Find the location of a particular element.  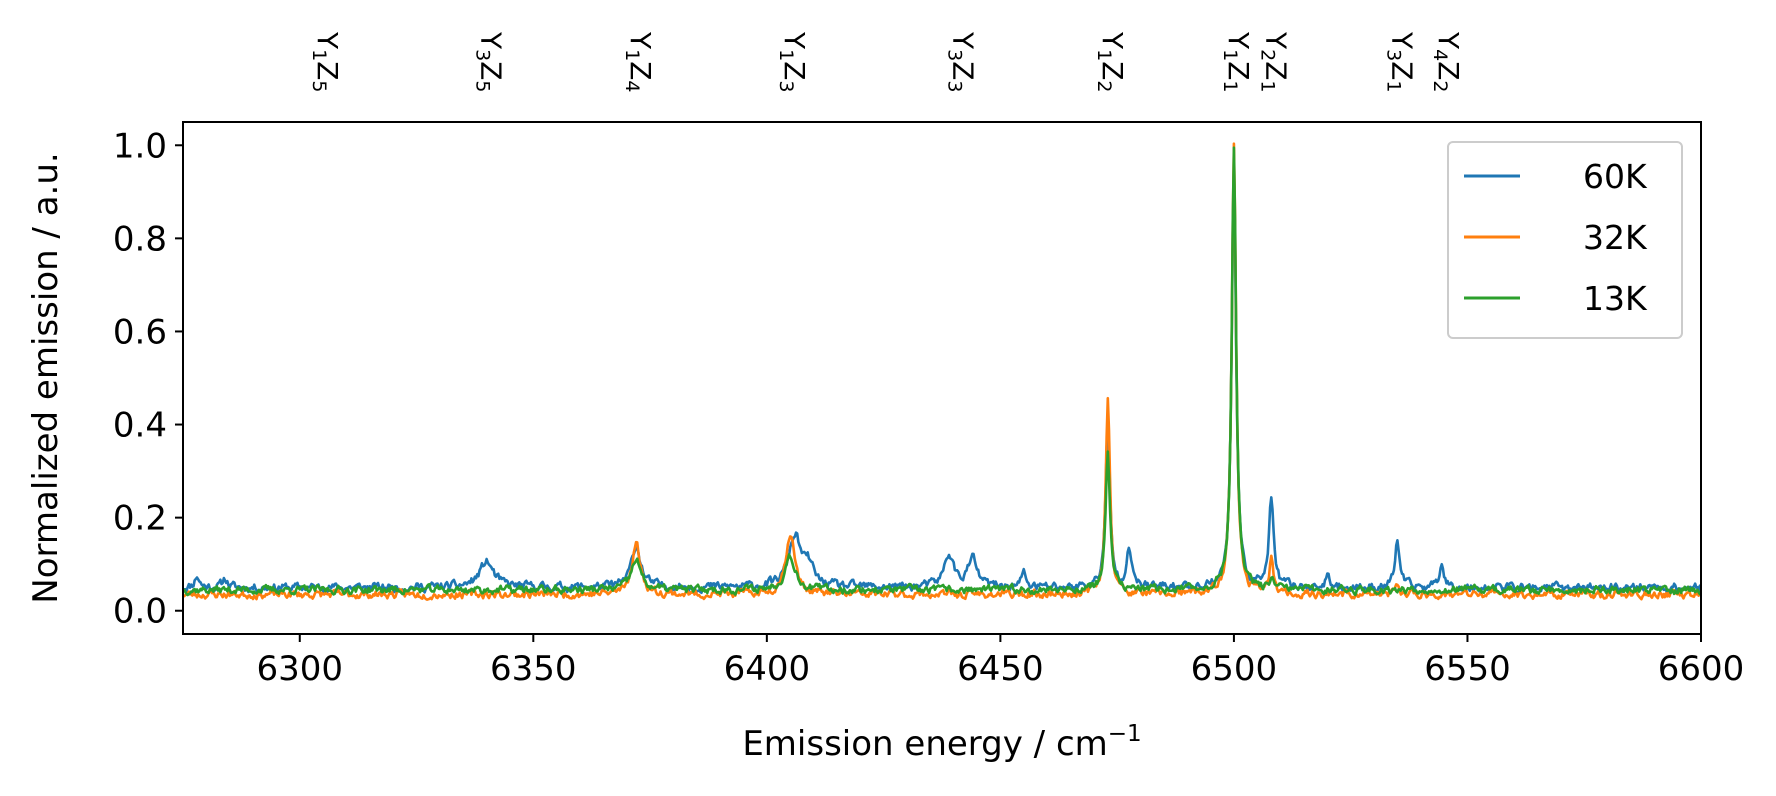

x-tick-label: 6350 is located at coordinates (533, 669).